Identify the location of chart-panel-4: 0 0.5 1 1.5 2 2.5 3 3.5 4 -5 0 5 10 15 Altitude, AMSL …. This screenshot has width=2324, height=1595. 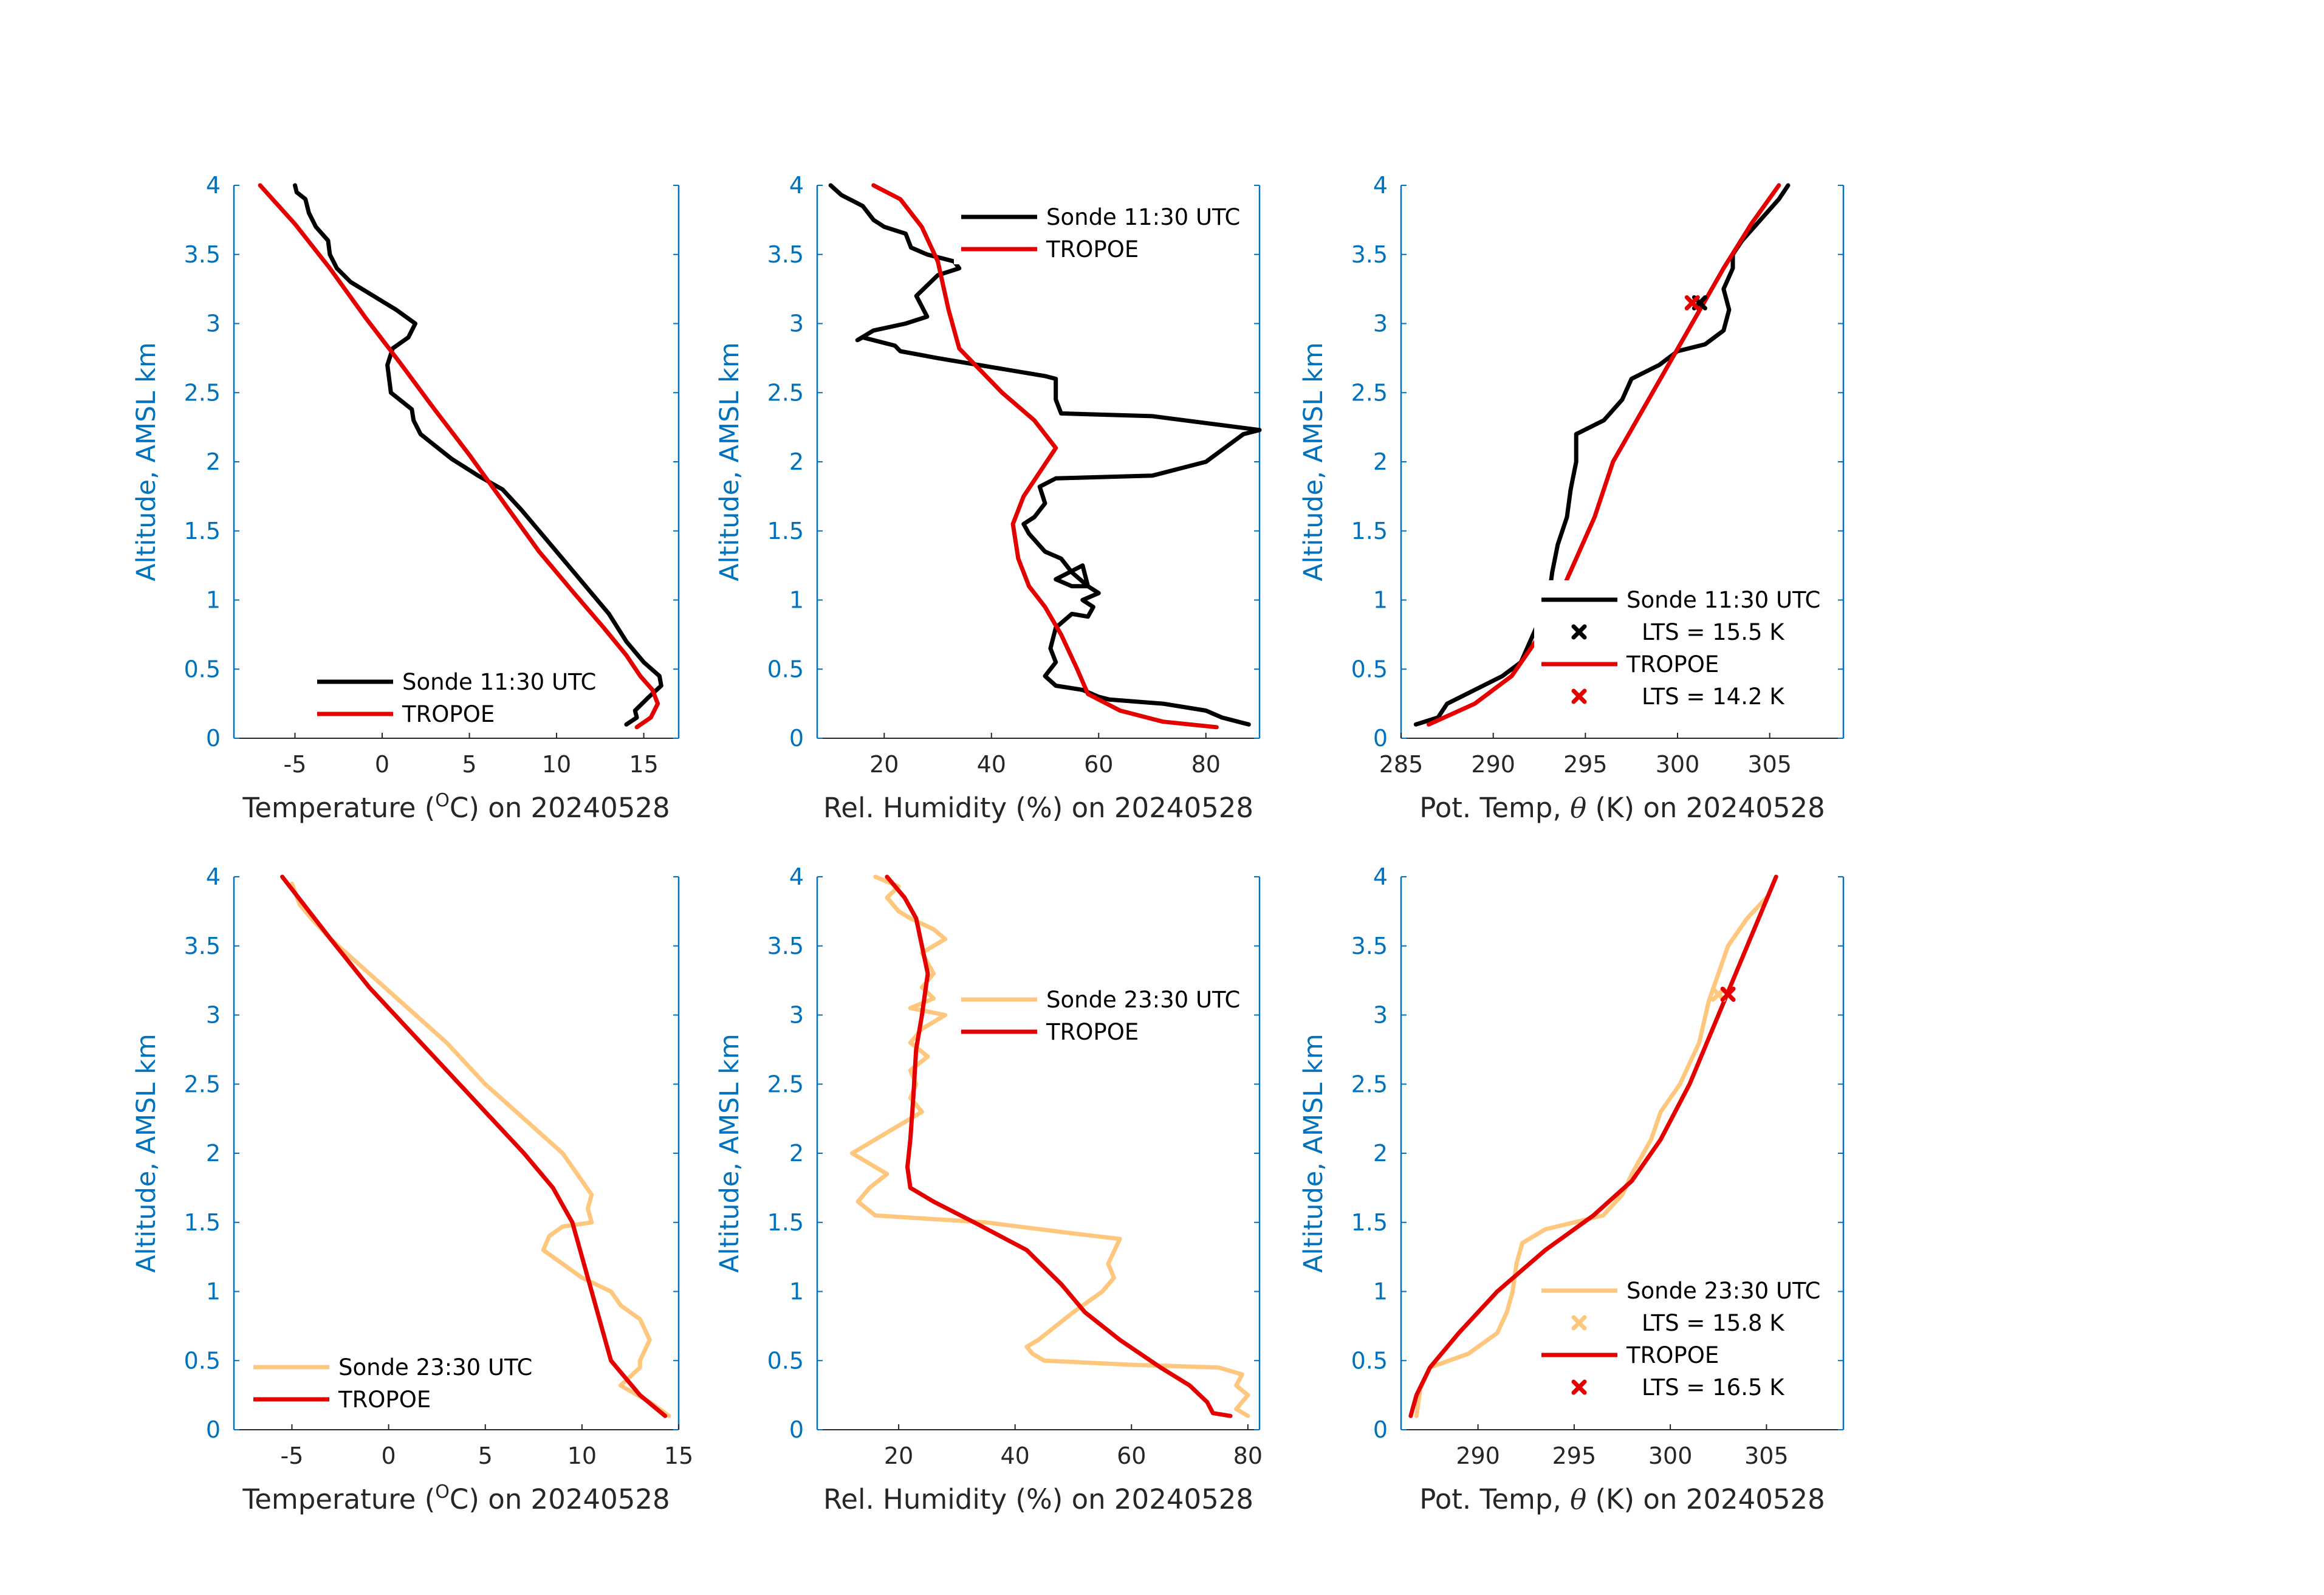
(412, 1189).